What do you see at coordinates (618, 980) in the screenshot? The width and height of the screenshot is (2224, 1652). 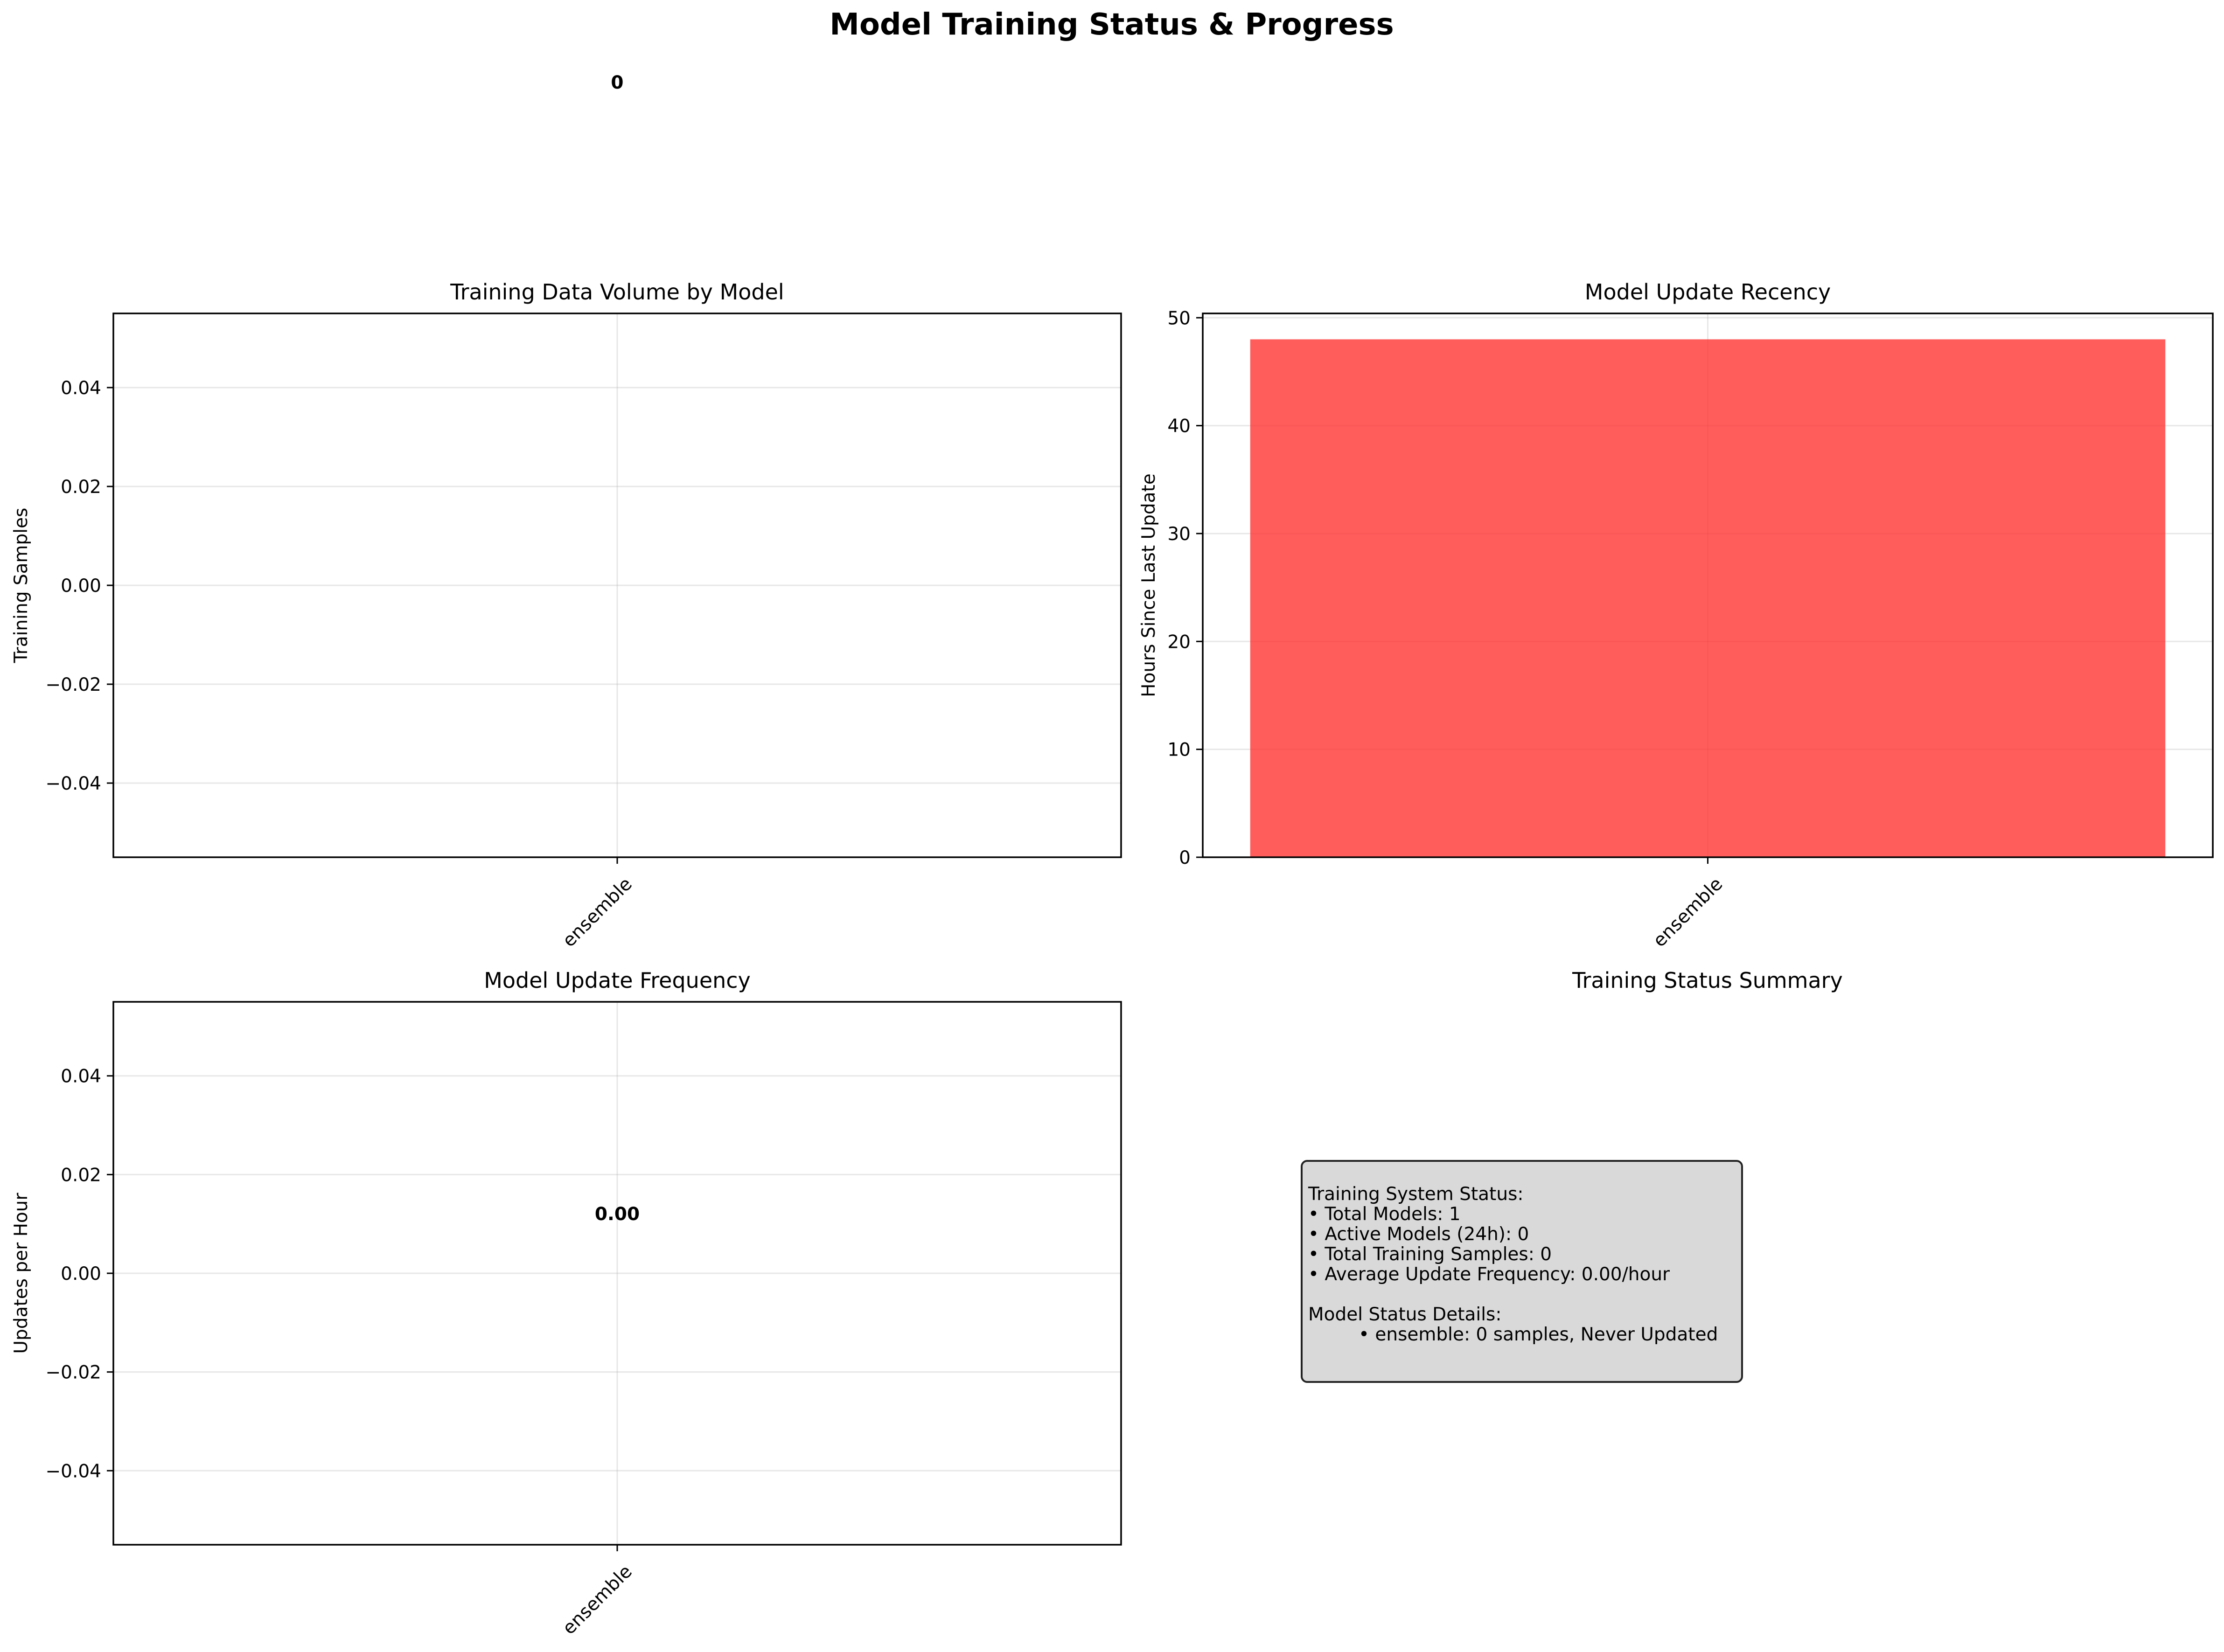 I see `chart-title: Model Update Frequency` at bounding box center [618, 980].